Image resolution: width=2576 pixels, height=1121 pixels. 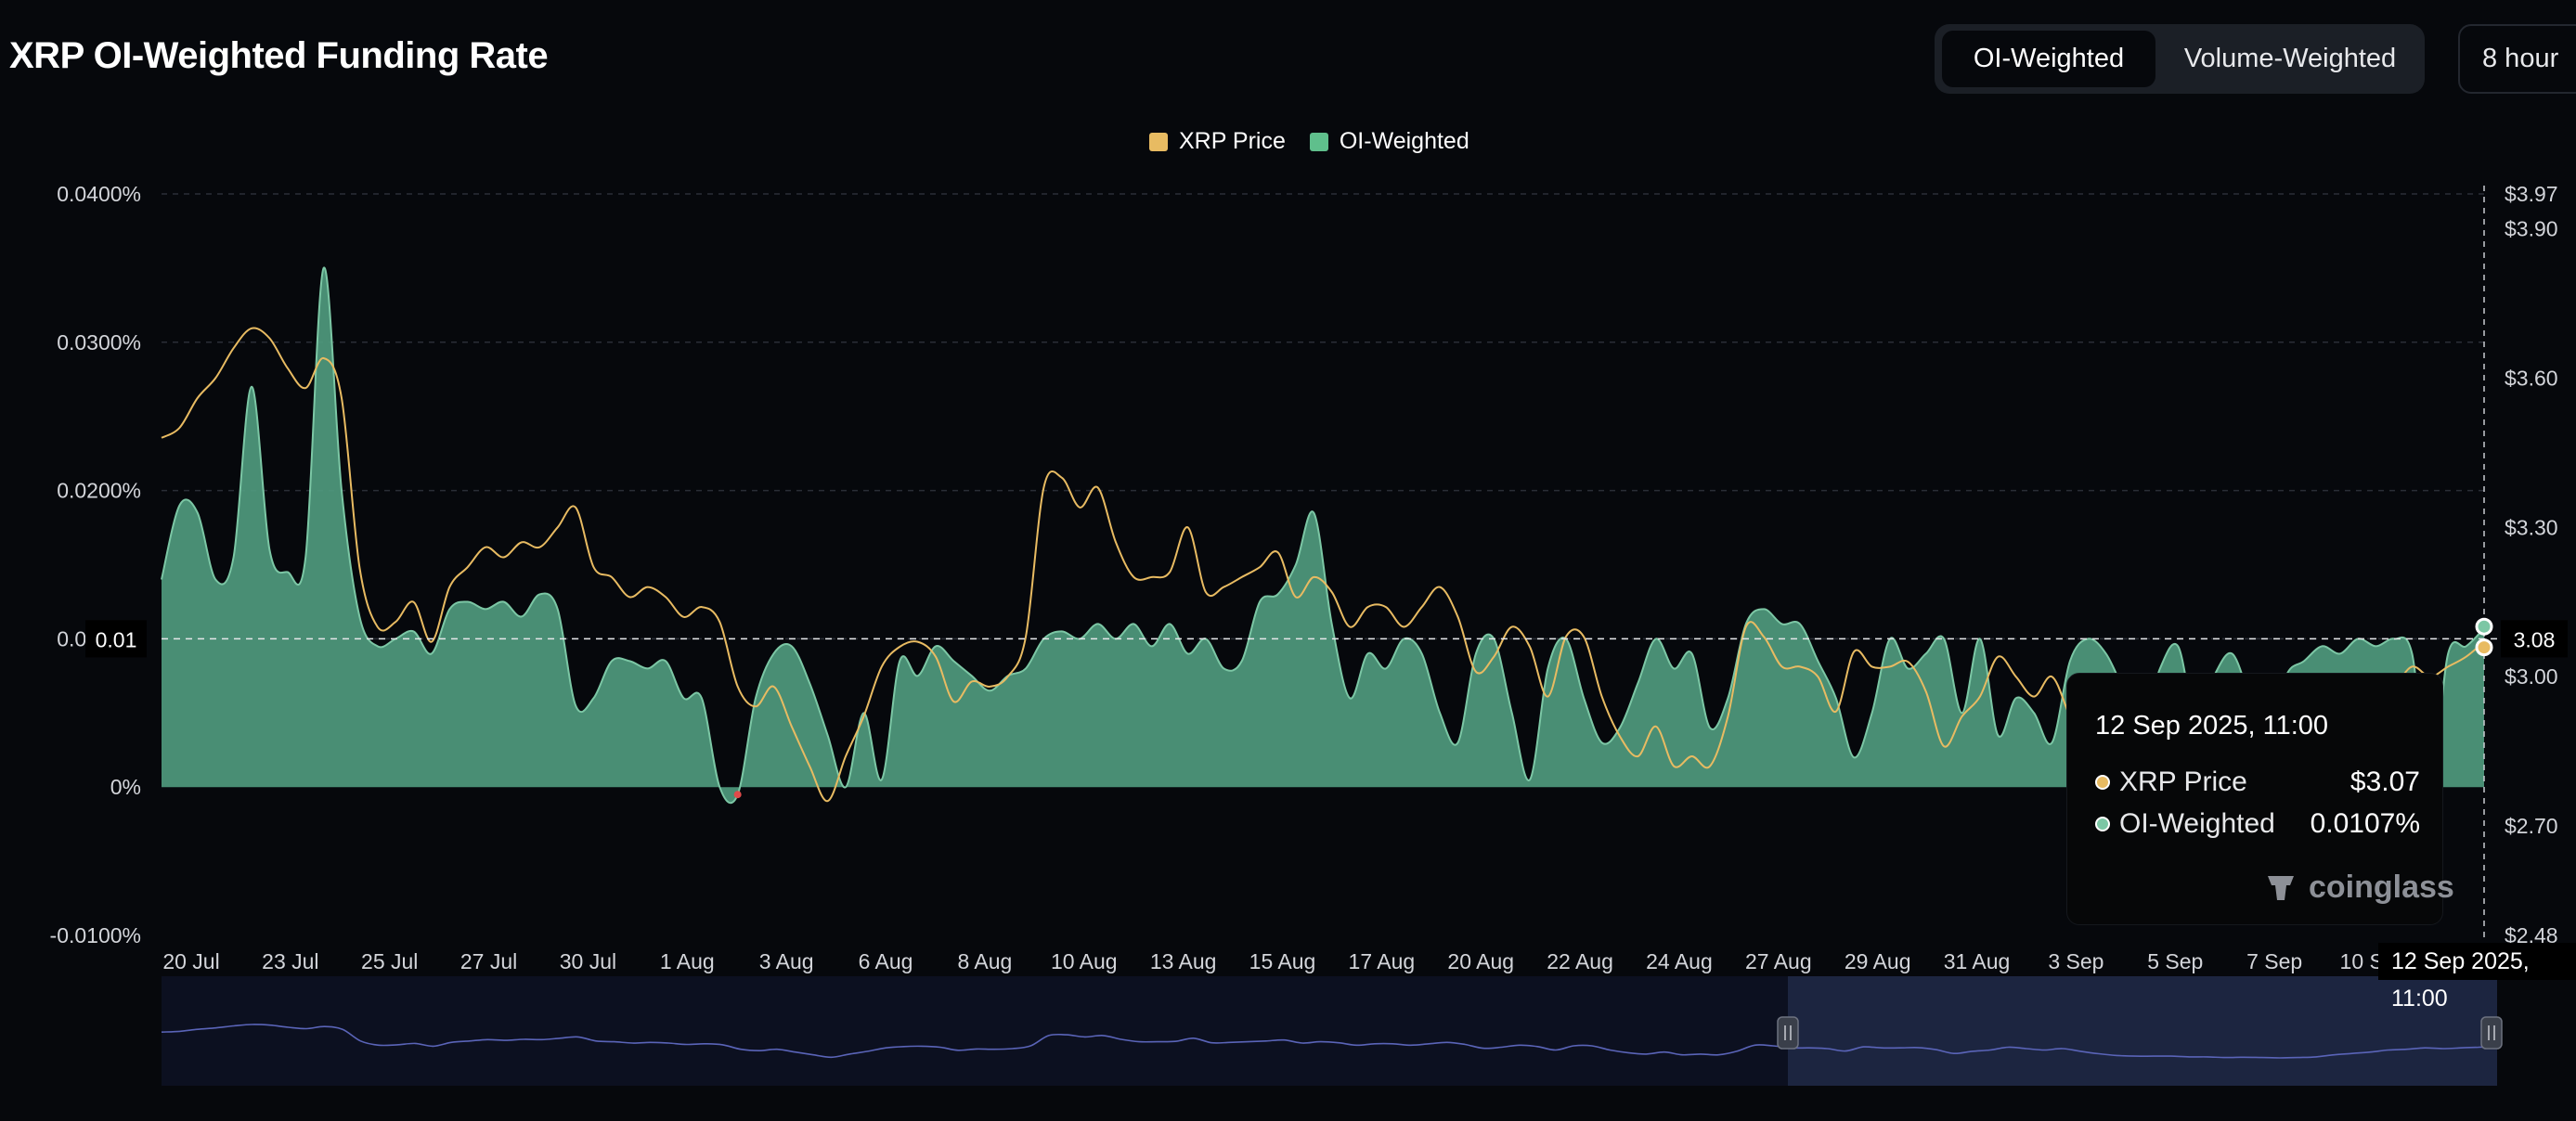 What do you see at coordinates (1404, 141) in the screenshot?
I see `legend-label-oi: OI-Weighted` at bounding box center [1404, 141].